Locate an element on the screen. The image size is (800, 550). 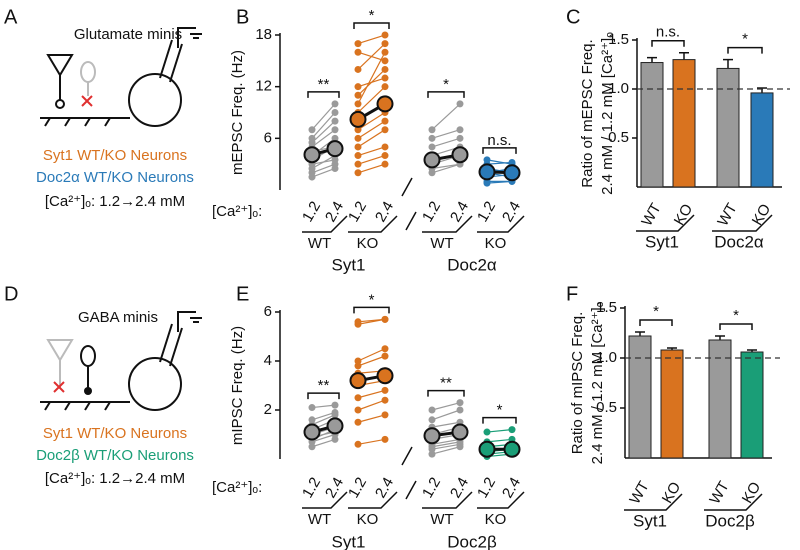
diagram-line: Doc2α WT/KO Neurons is located at coordinates (115, 177).